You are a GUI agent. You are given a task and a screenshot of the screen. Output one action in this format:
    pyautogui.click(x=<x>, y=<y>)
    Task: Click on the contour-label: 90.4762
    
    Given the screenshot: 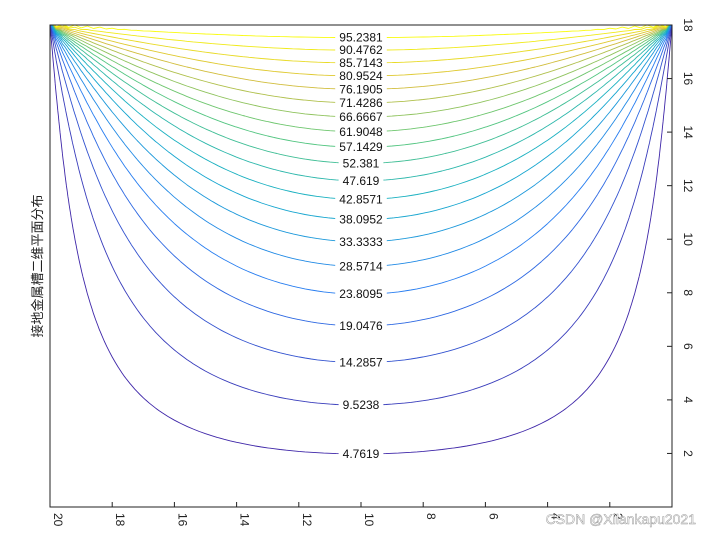 What is the action you would take?
    pyautogui.click(x=361, y=50)
    